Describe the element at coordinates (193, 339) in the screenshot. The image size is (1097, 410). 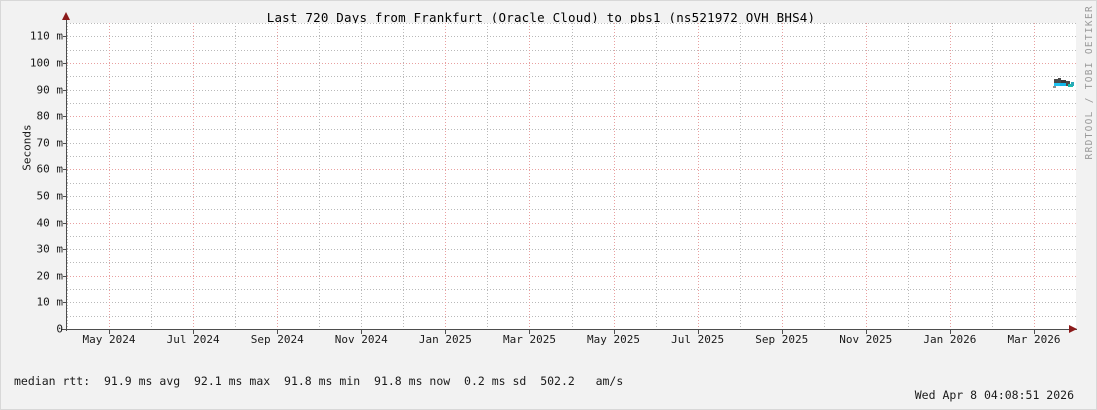
I see `x-tick-label: Jul 2024` at that location.